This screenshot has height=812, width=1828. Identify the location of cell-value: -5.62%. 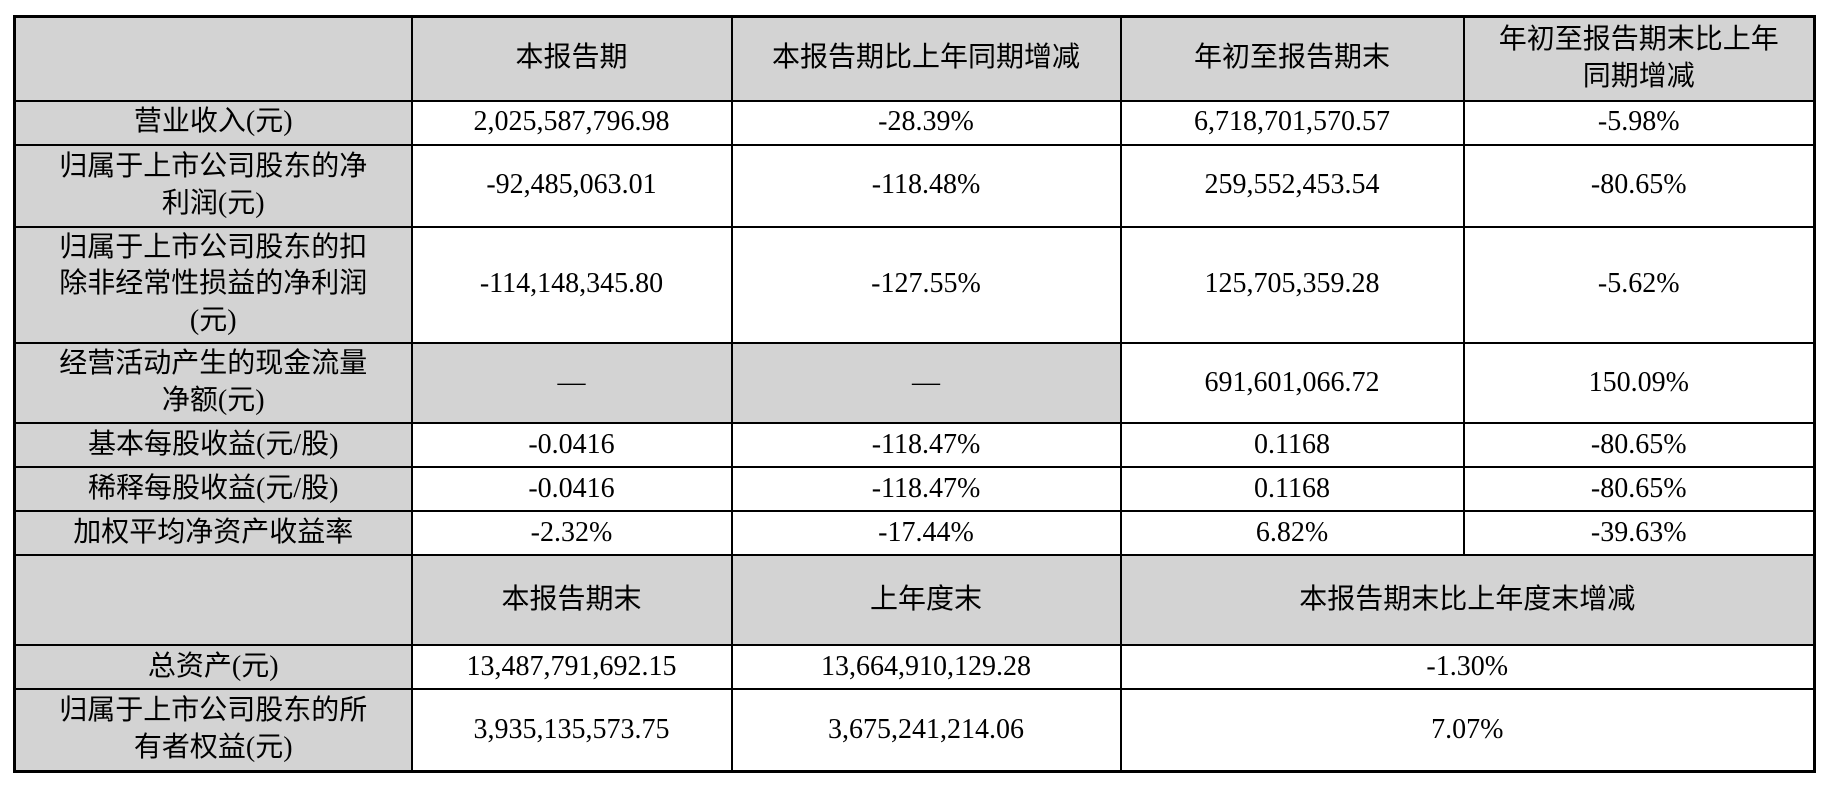
(1639, 285).